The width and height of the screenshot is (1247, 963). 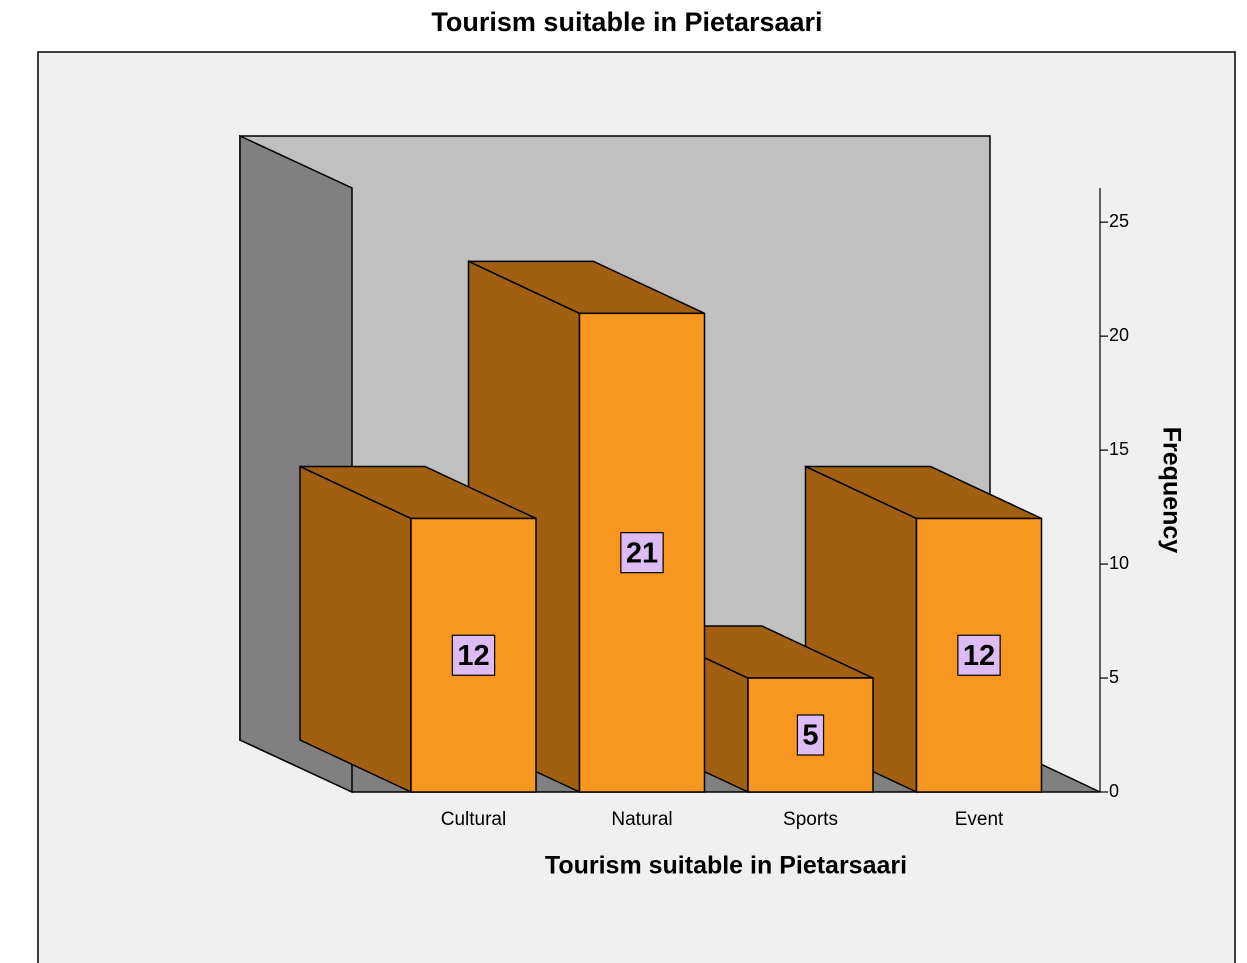 I want to click on y-tick-label: 5, so click(x=1114, y=677).